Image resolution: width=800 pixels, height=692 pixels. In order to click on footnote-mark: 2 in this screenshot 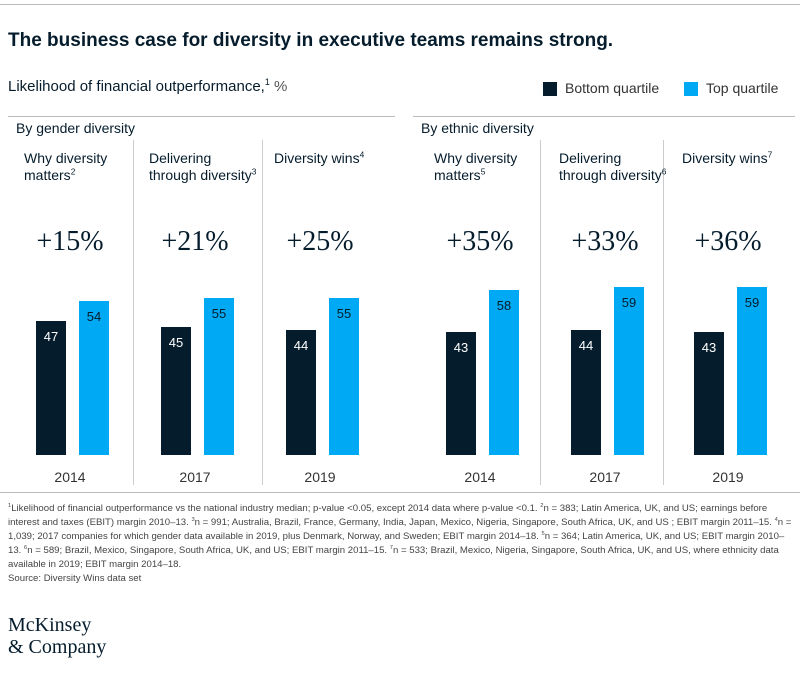, I will do `click(542, 505)`.